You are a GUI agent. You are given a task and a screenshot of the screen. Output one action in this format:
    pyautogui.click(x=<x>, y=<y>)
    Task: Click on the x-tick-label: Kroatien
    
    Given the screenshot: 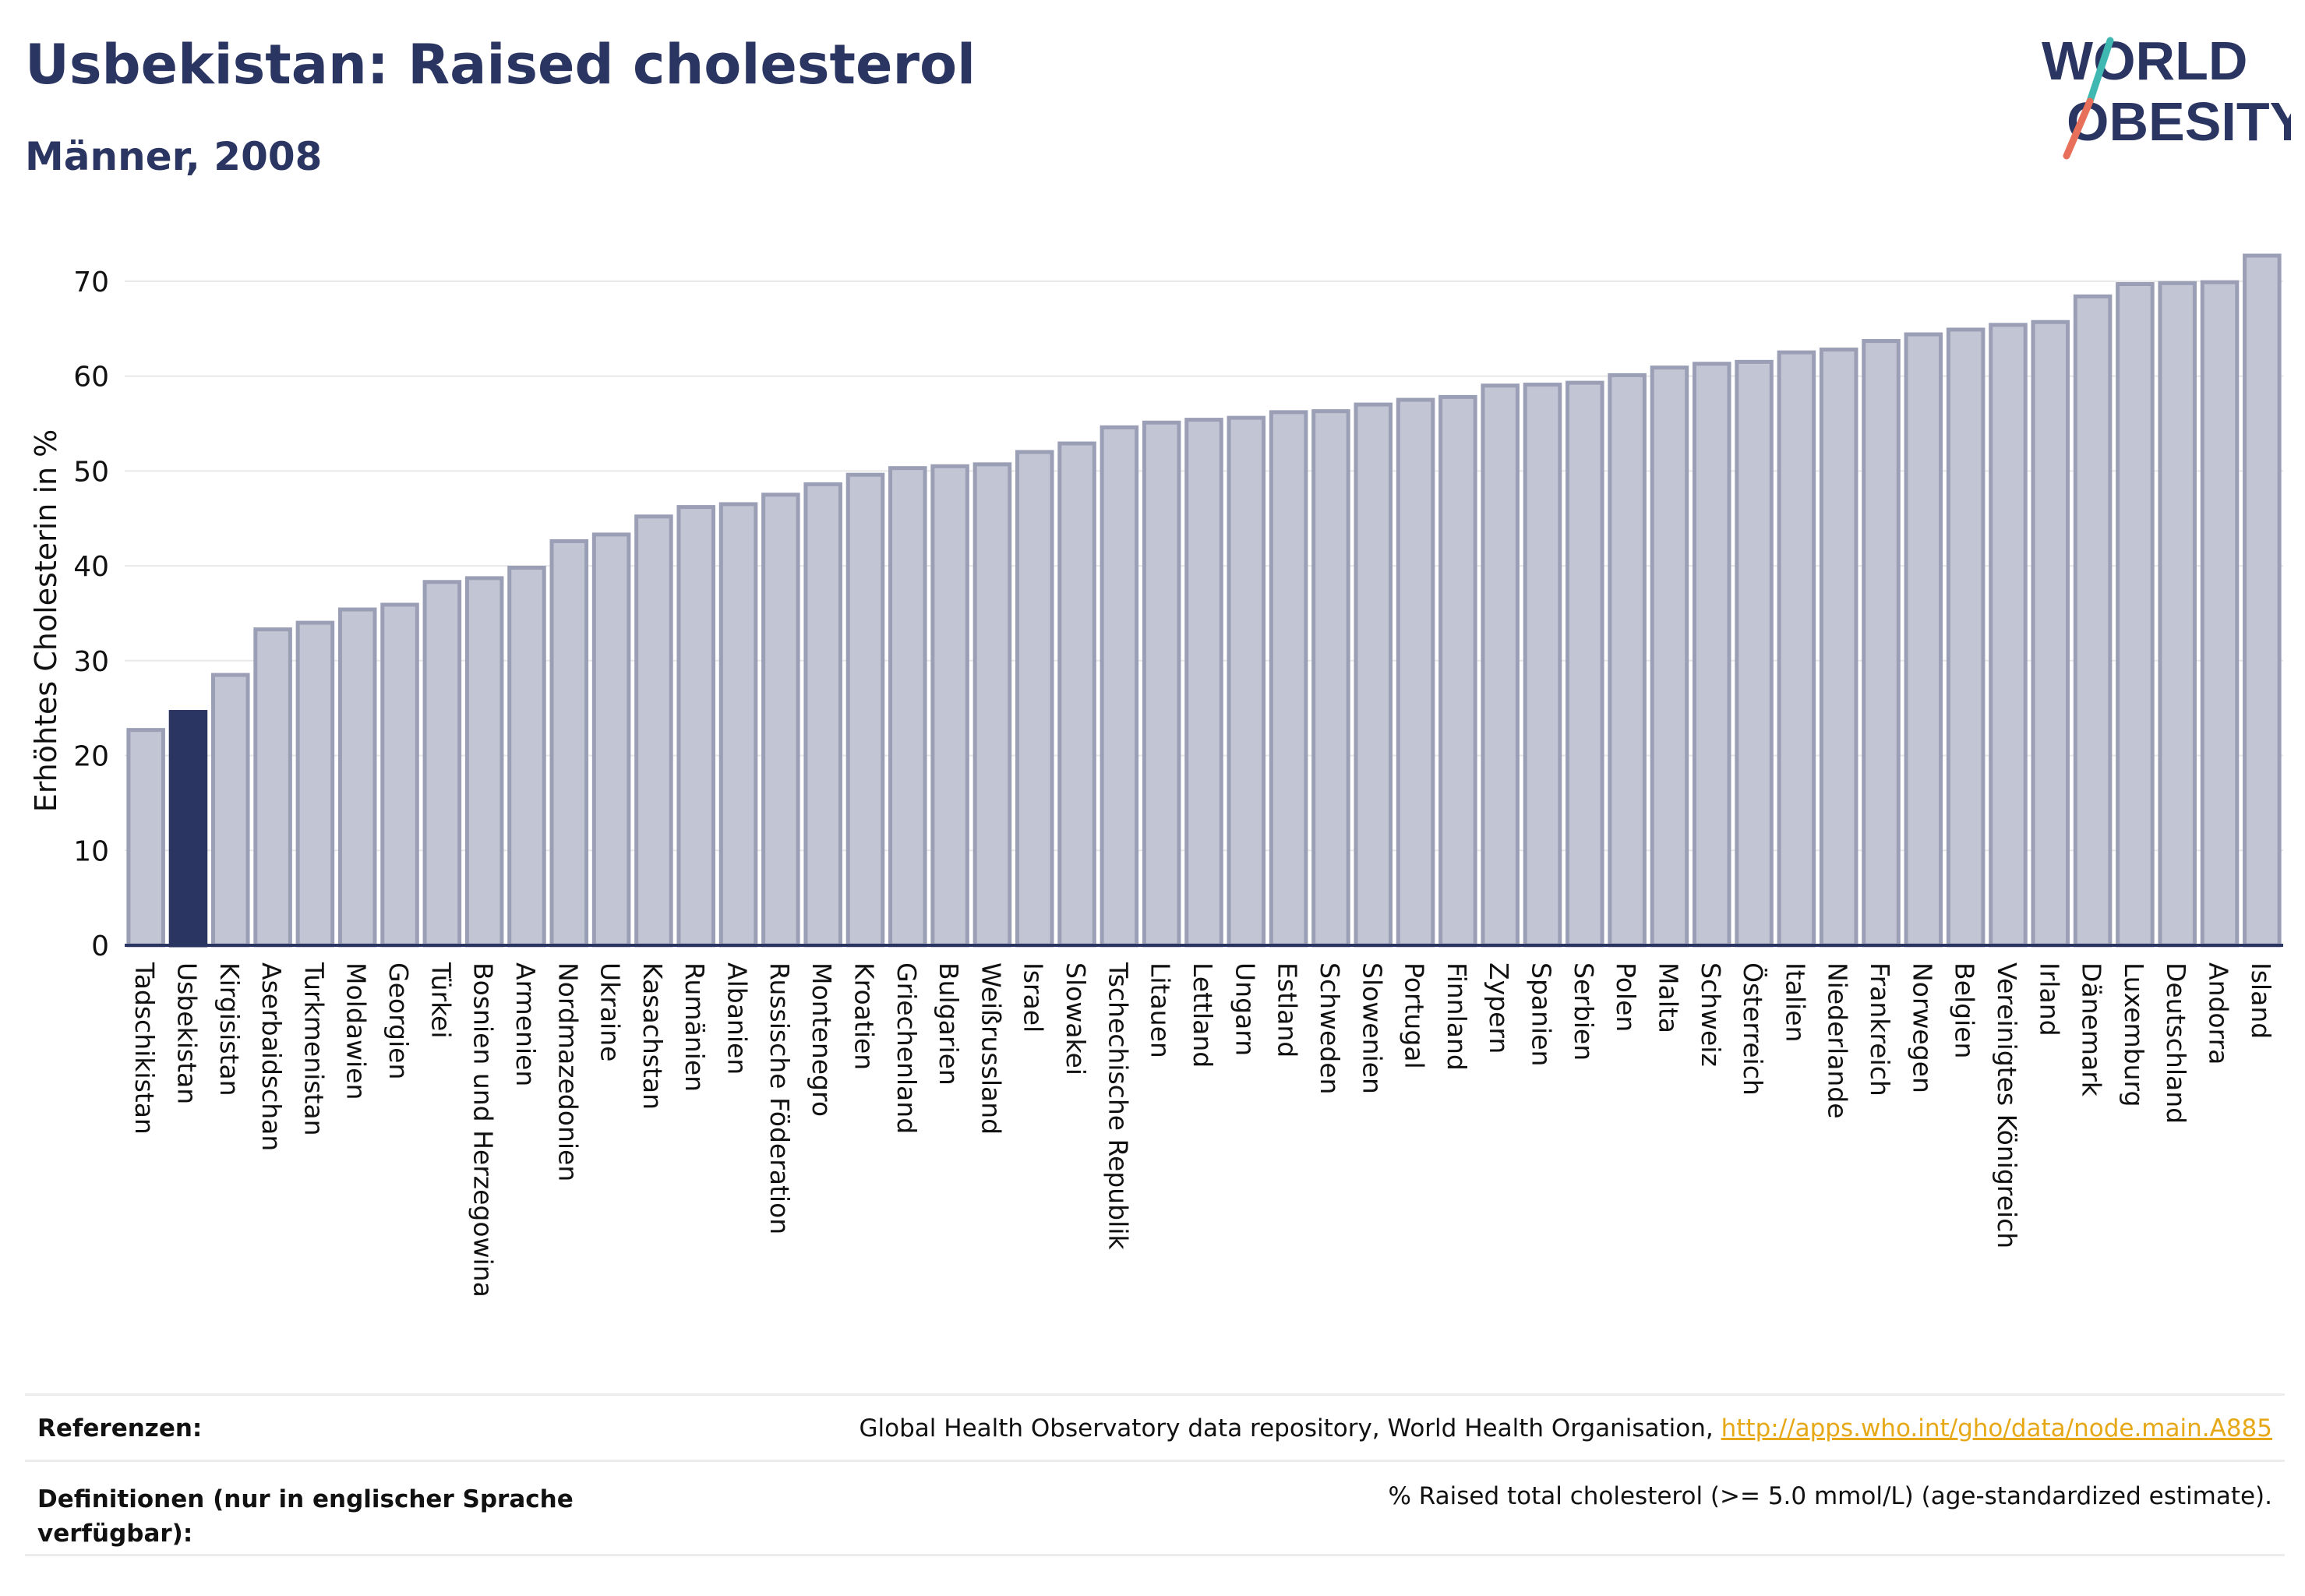 What is the action you would take?
    pyautogui.click(x=864, y=1016)
    